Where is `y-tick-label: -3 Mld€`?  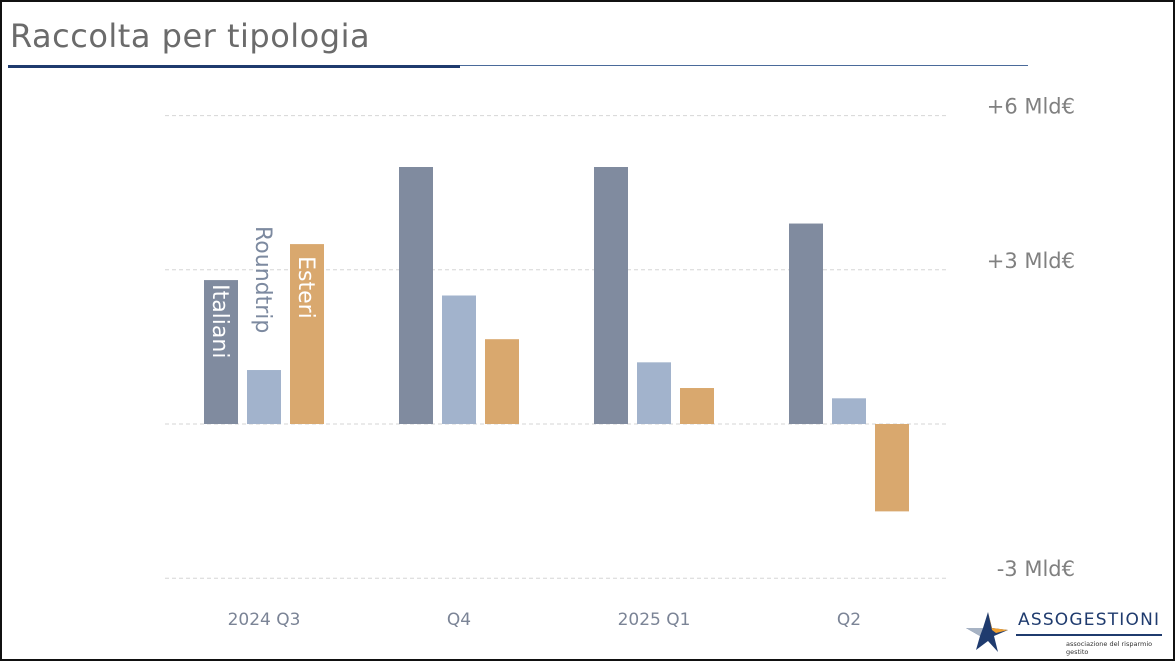
y-tick-label: -3 Mld€ is located at coordinates (1036, 569).